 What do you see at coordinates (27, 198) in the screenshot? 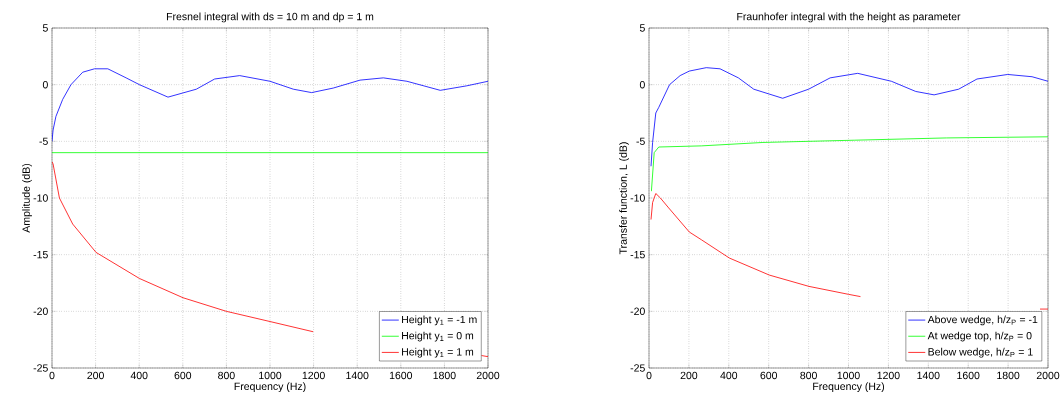
I see `y-axis-title: Amplitude (dB)` at bounding box center [27, 198].